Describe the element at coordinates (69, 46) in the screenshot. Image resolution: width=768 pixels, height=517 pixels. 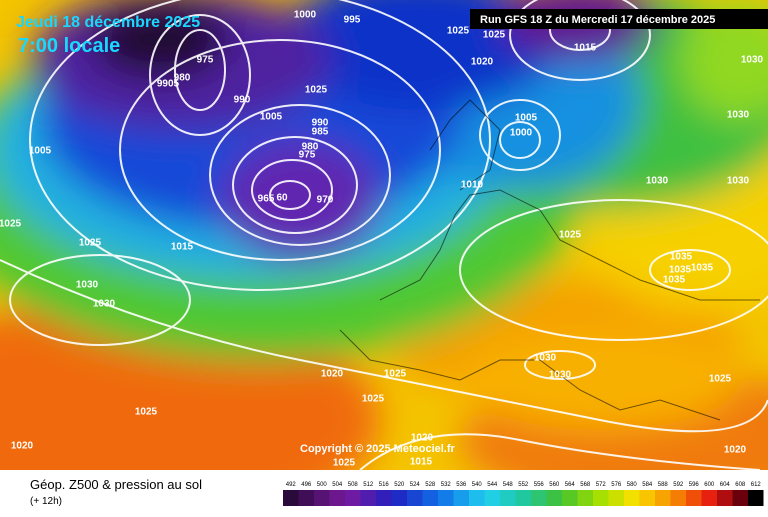
I see `forecast-time: 7:00 locale` at that location.